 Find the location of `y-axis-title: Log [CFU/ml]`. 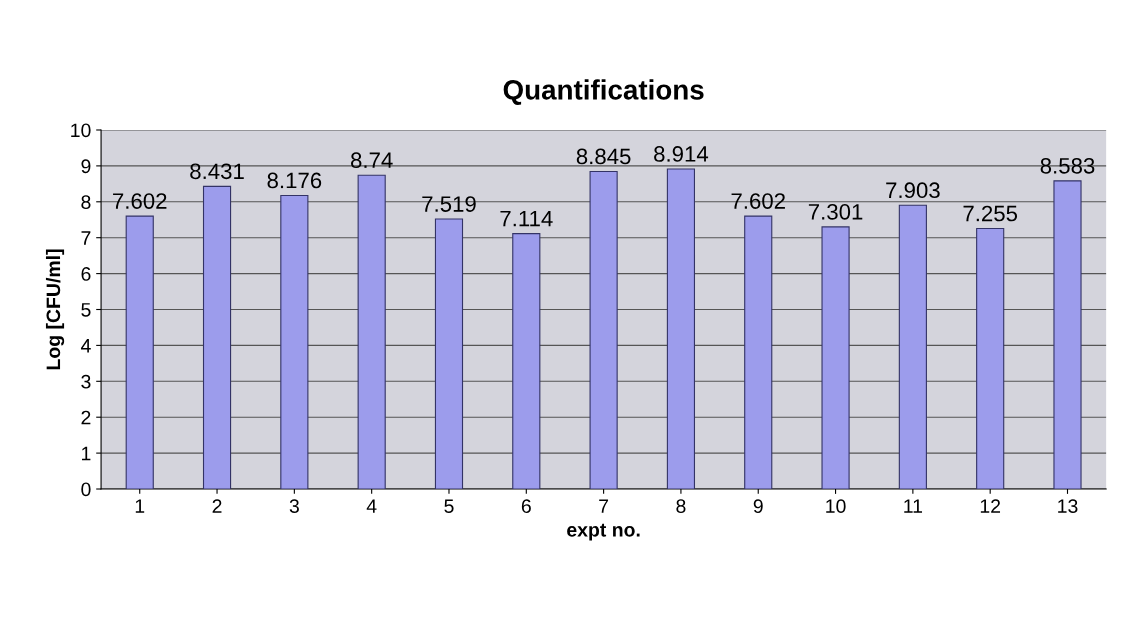

y-axis-title: Log [CFU/ml] is located at coordinates (55, 309).